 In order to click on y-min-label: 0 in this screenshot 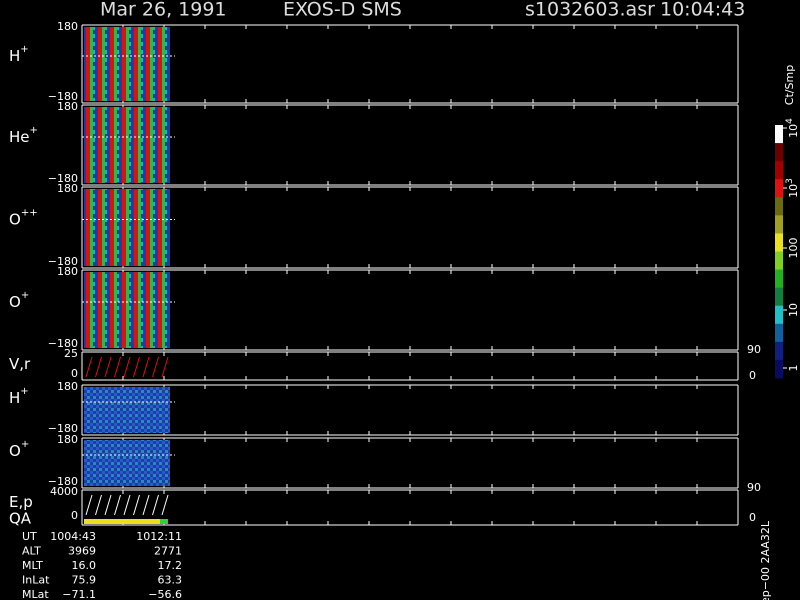, I will do `click(74, 515)`.